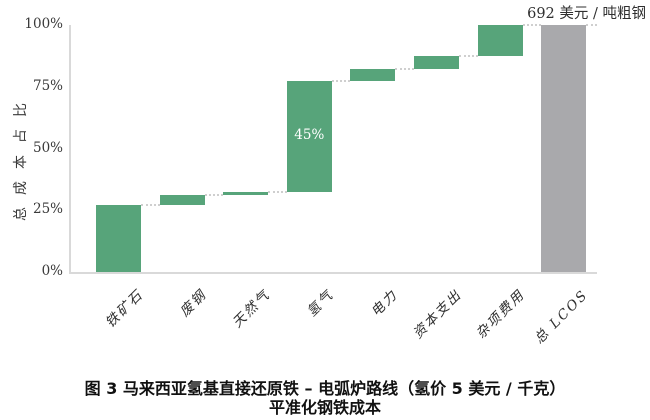 The width and height of the screenshot is (650, 420). I want to click on y-axis, so click(70, 149).